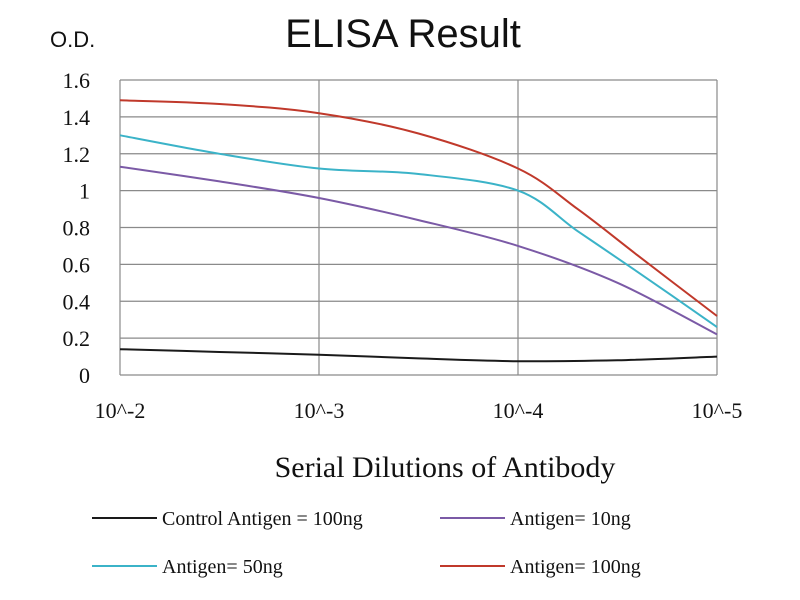  What do you see at coordinates (77, 154) in the screenshot?
I see `y-tick-label: 1.2` at bounding box center [77, 154].